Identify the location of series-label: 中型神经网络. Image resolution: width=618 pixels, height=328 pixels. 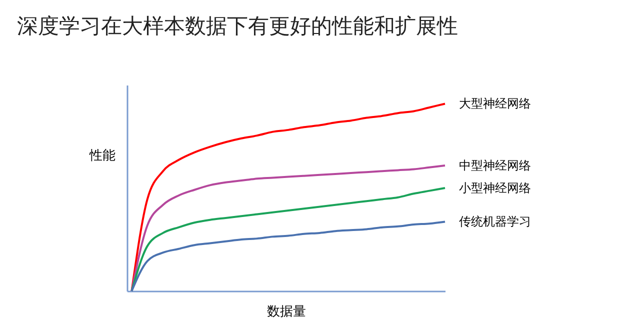
(495, 165).